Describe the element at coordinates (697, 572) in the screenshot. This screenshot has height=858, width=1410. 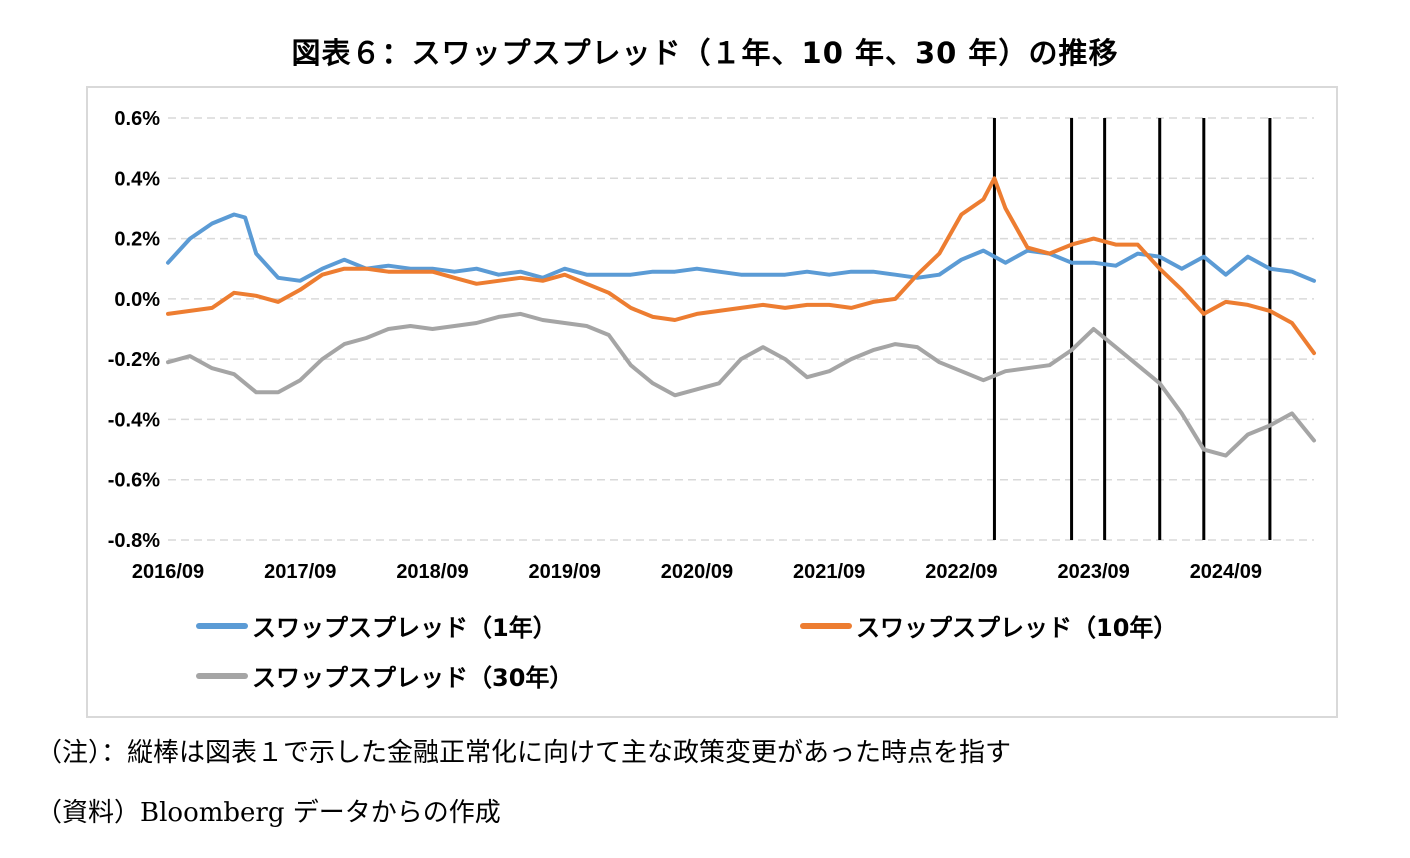
I see `x-tick-label: 2020/09` at that location.